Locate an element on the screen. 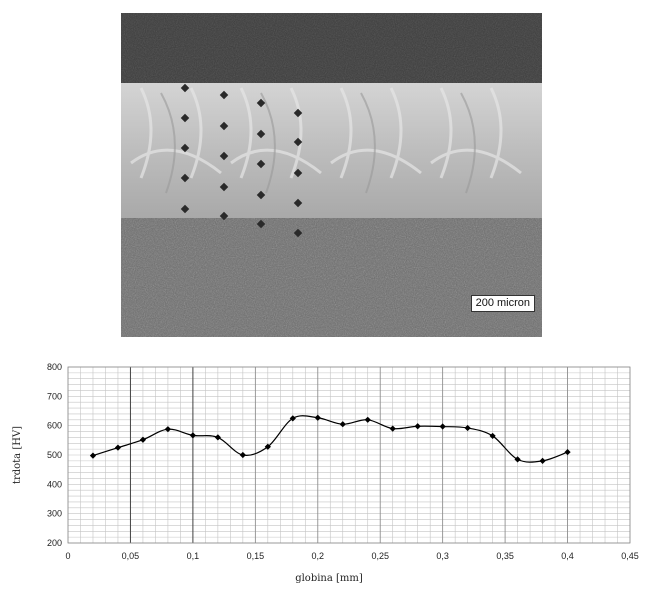 The width and height of the screenshot is (648, 599). y-tick-labels: 200 300 400 500 600 700 800 is located at coordinates (54, 455).